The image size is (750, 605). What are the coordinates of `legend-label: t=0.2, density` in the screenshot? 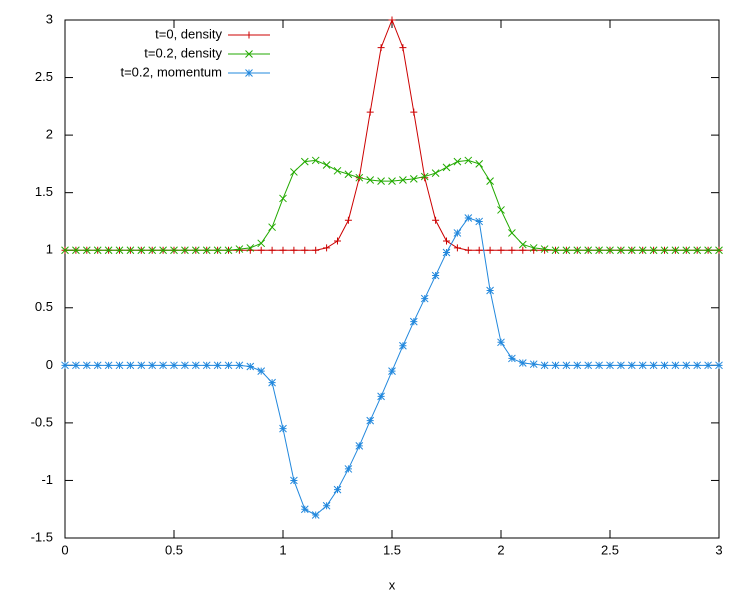 It's located at (183, 52).